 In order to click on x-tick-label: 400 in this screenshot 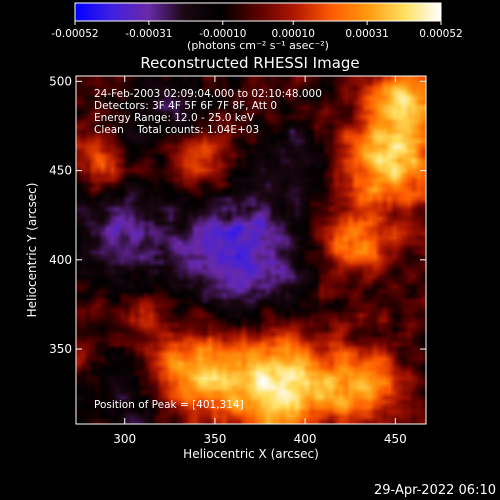, I will do `click(305, 439)`.